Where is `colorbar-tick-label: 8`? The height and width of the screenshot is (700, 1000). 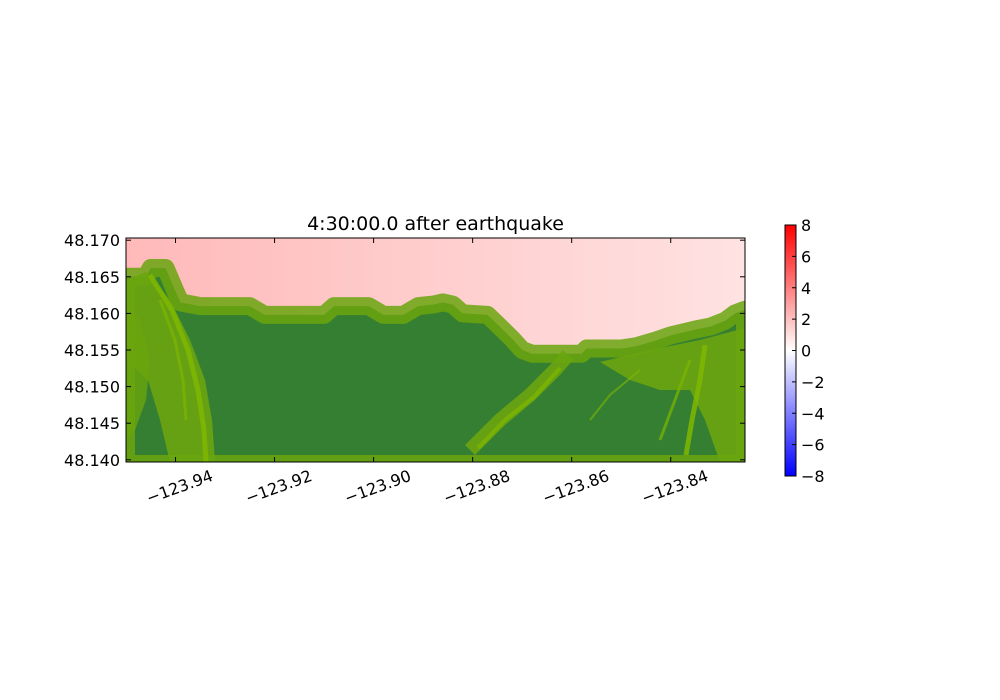 colorbar-tick-label: 8 is located at coordinates (806, 225).